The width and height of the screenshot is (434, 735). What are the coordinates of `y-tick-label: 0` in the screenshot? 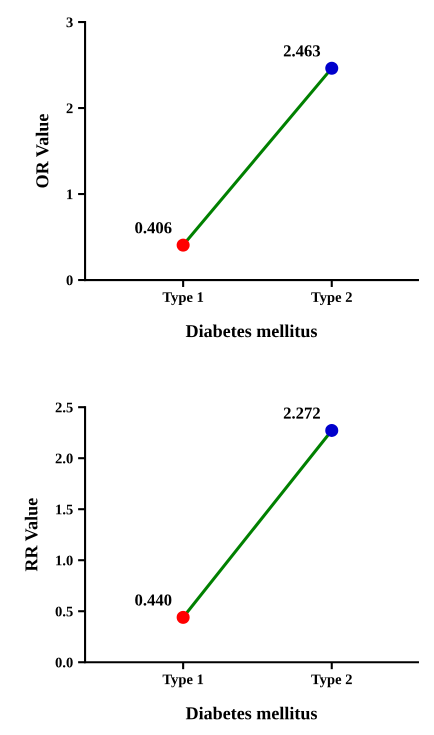 It's located at (69, 280).